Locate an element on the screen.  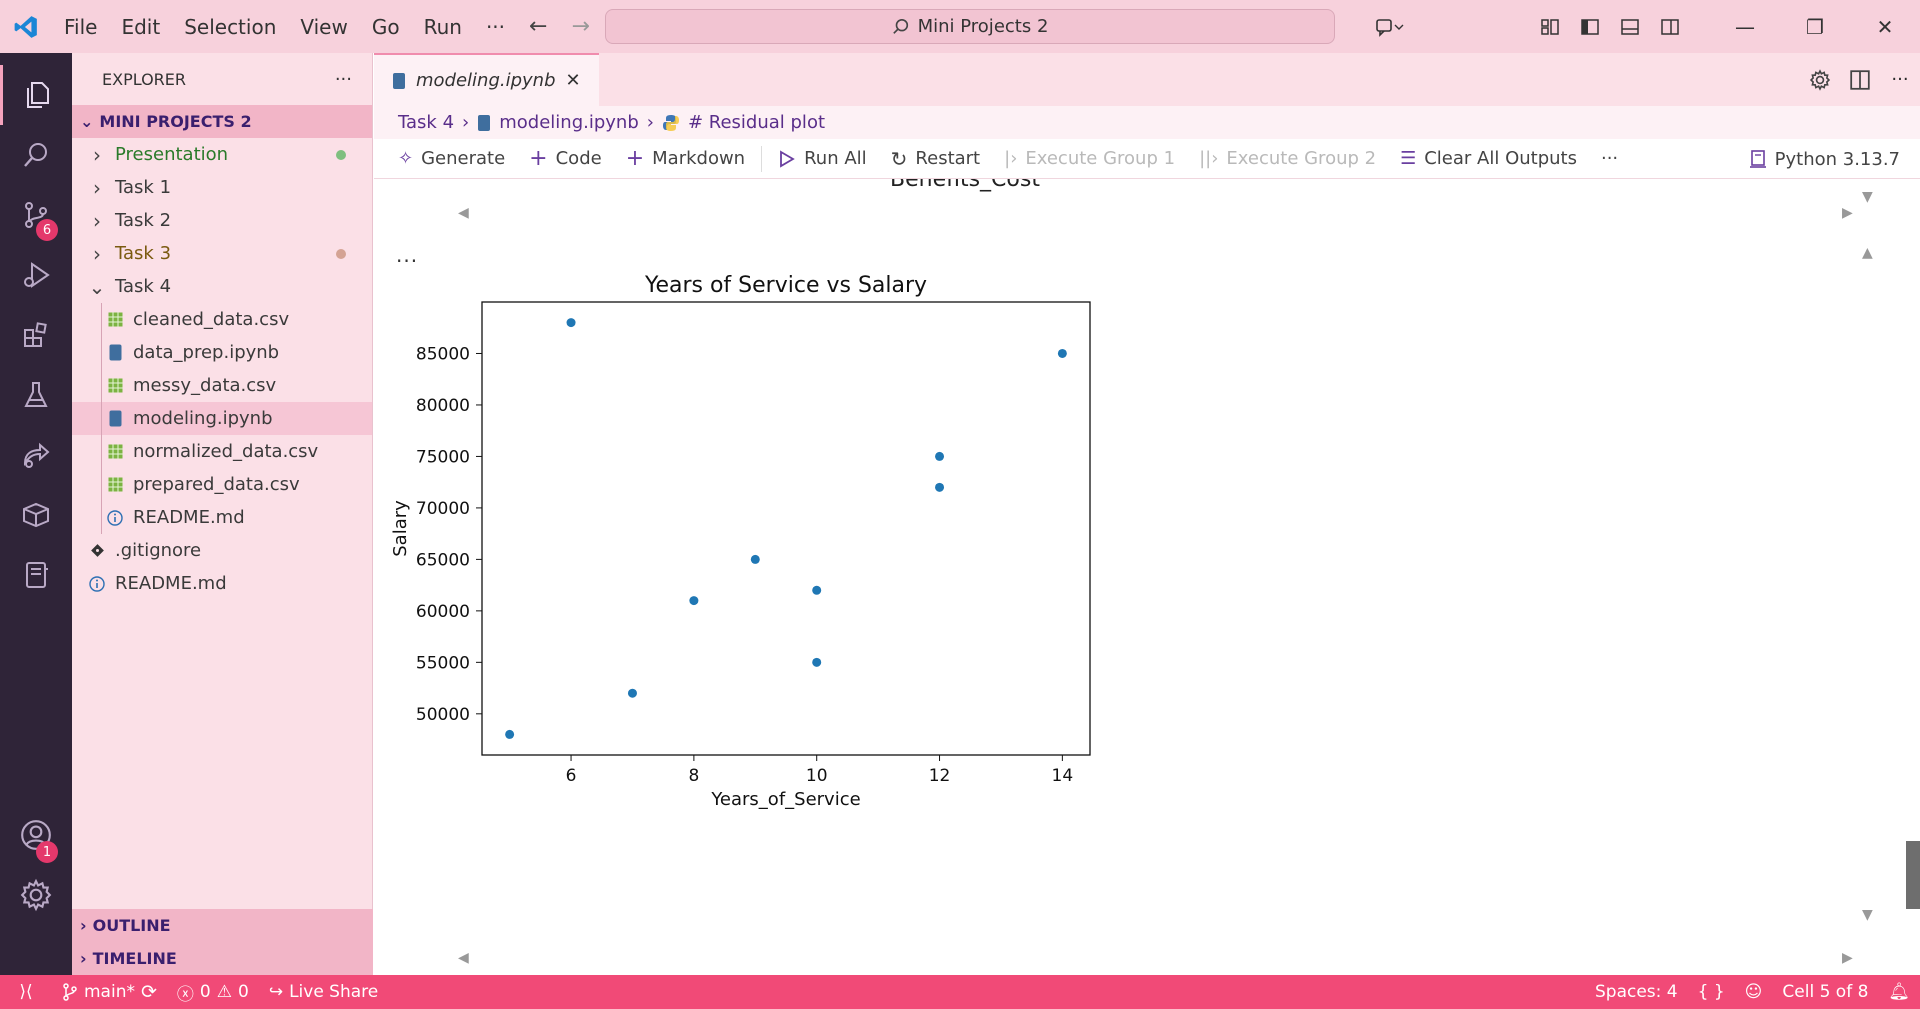
explorer-icon is located at coordinates (36, 95).